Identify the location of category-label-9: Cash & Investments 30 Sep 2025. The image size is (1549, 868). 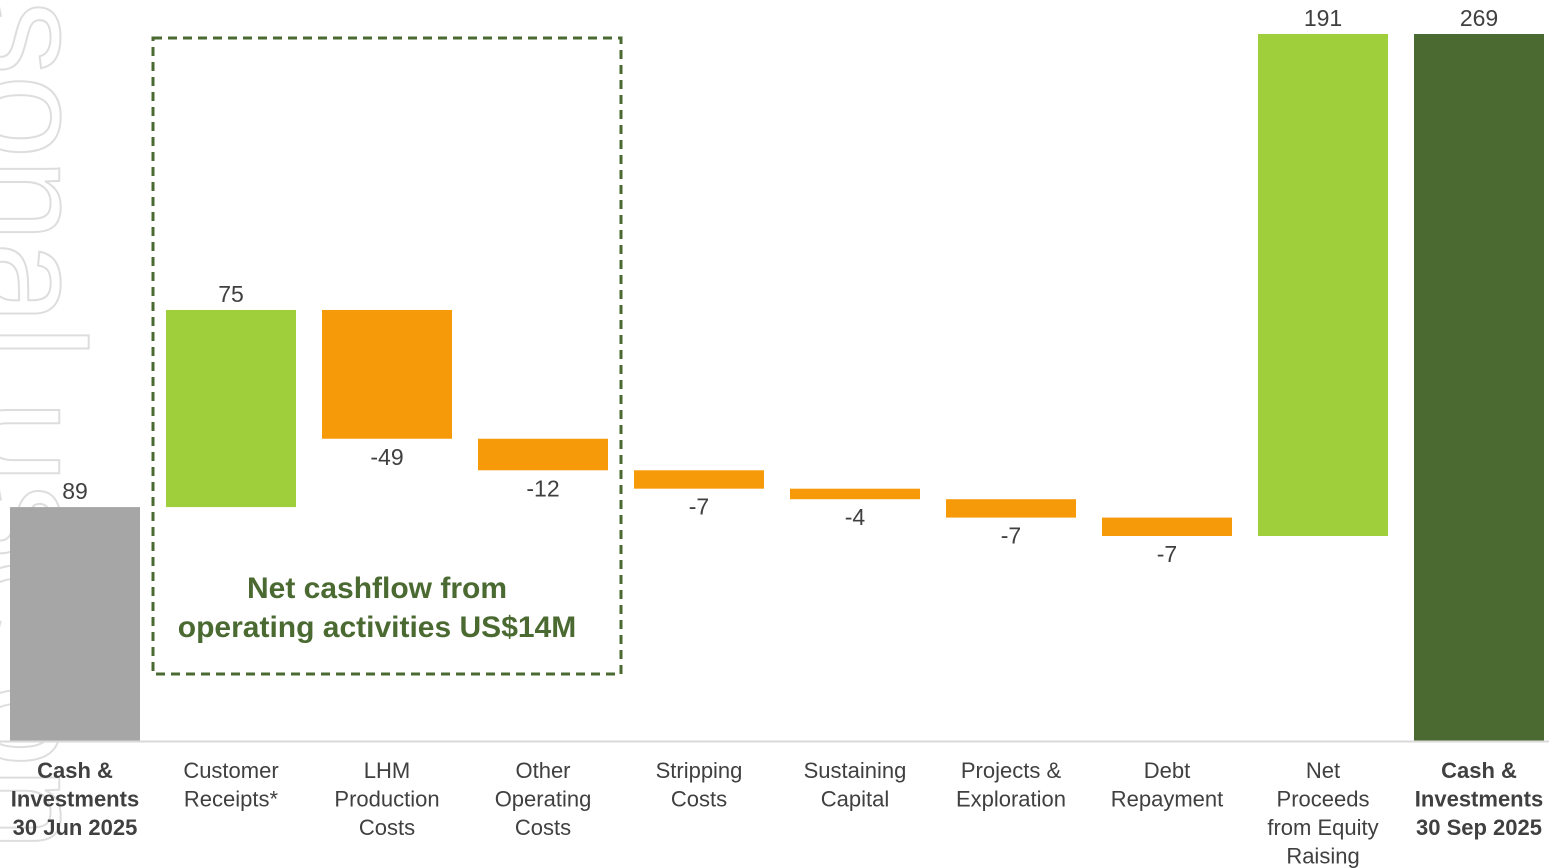
(1479, 799).